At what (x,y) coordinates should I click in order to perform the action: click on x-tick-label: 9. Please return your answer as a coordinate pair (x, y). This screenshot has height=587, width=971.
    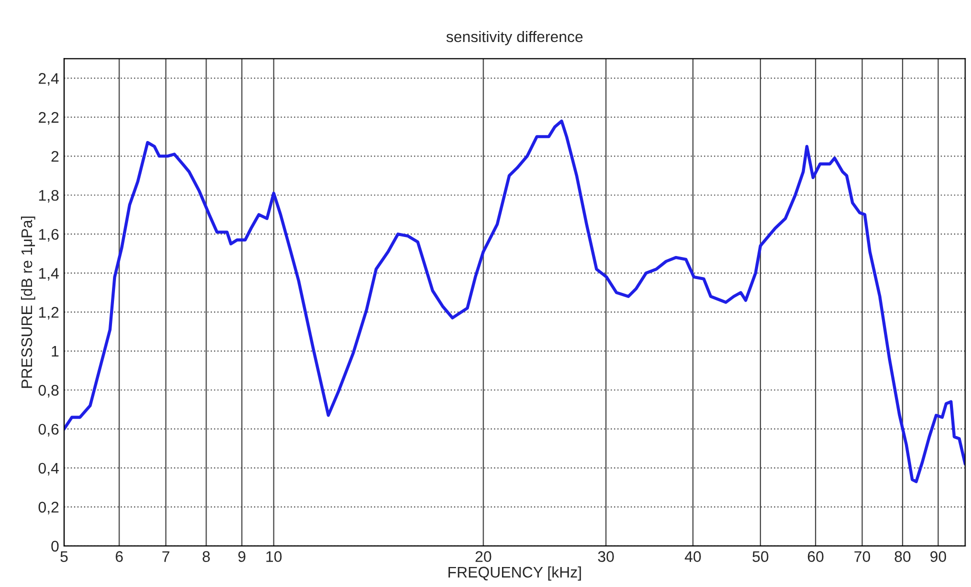
    Looking at the image, I should click on (242, 556).